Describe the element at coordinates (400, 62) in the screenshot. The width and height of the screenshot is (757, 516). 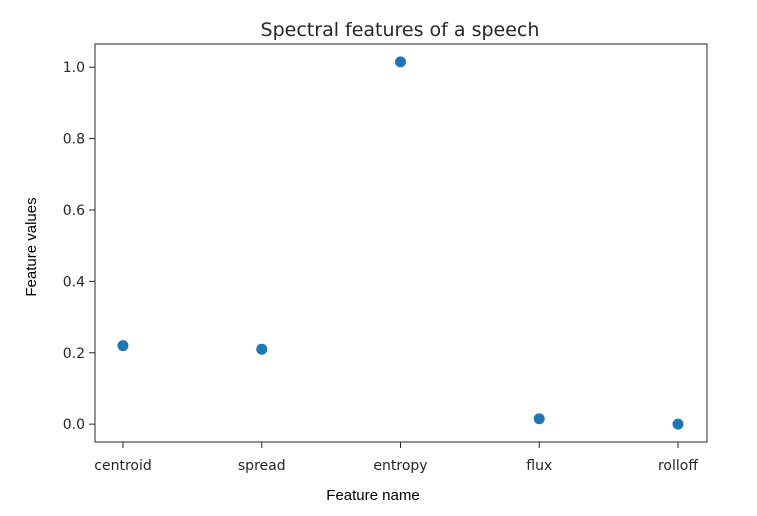
I see `data-point-entropy` at that location.